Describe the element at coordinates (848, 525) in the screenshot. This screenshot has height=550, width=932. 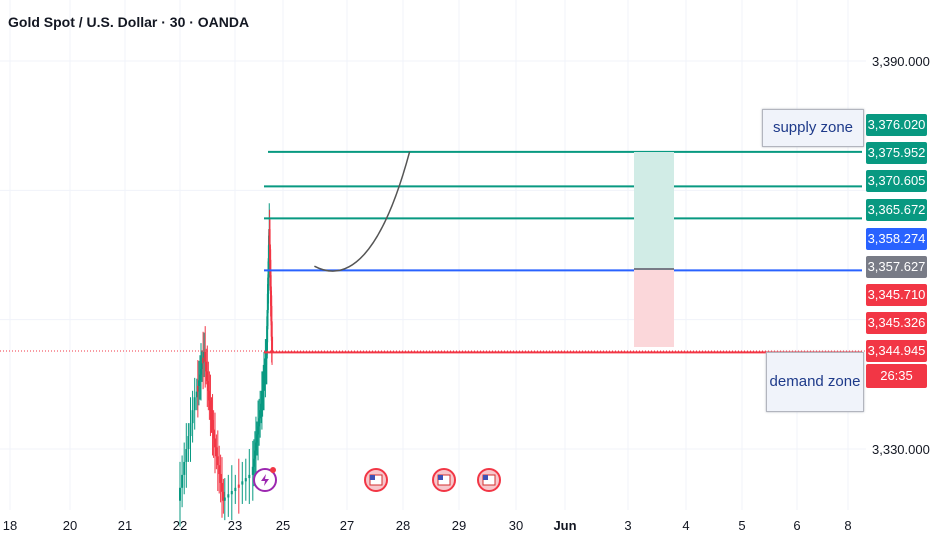
I see `x-axis-label-8: 8` at that location.